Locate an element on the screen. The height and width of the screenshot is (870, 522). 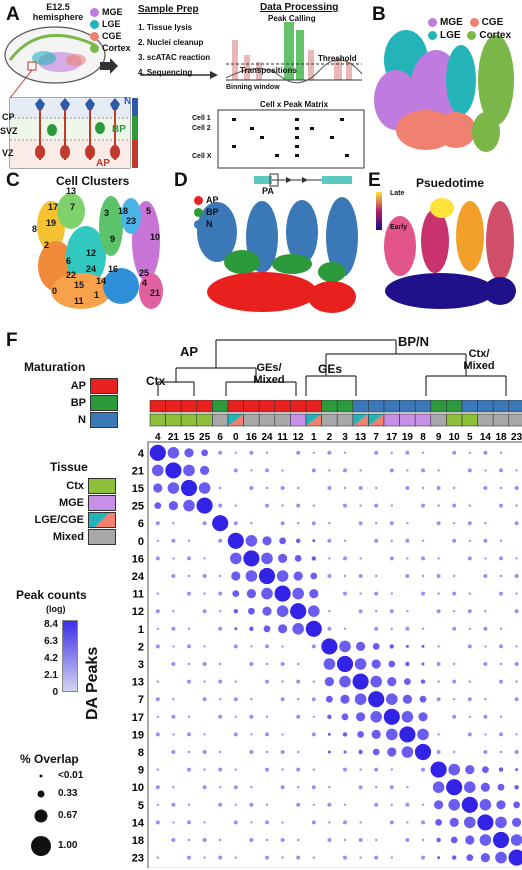
maturation-item: AP is located at coordinates (89, 386).